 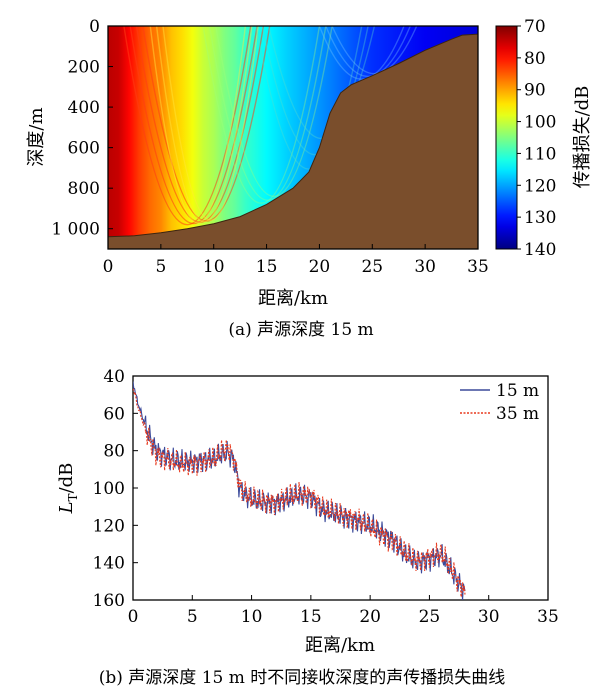 I want to click on panel-b-y-label: LT/dB, so click(x=68, y=489).